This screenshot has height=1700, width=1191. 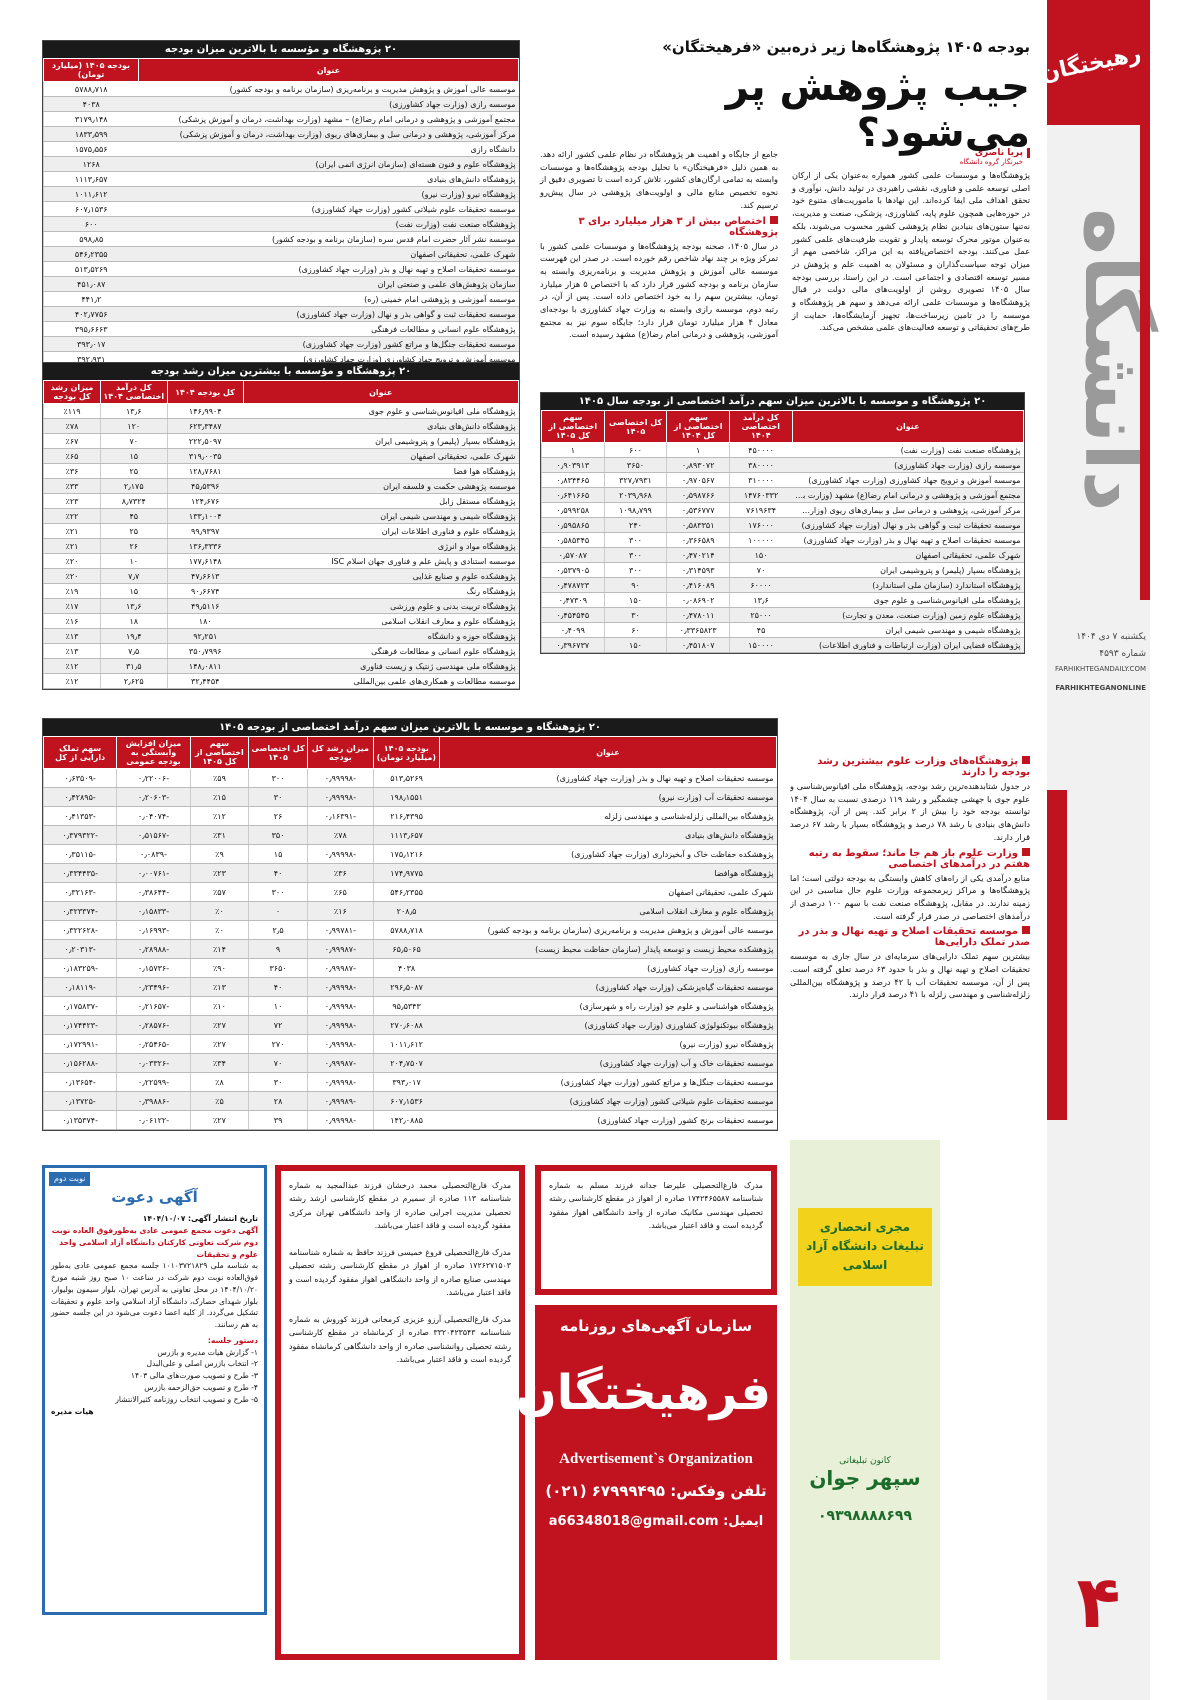 I want to click on cell-value: ۲۱۶٫۴۳۹۵, so click(x=406, y=816).